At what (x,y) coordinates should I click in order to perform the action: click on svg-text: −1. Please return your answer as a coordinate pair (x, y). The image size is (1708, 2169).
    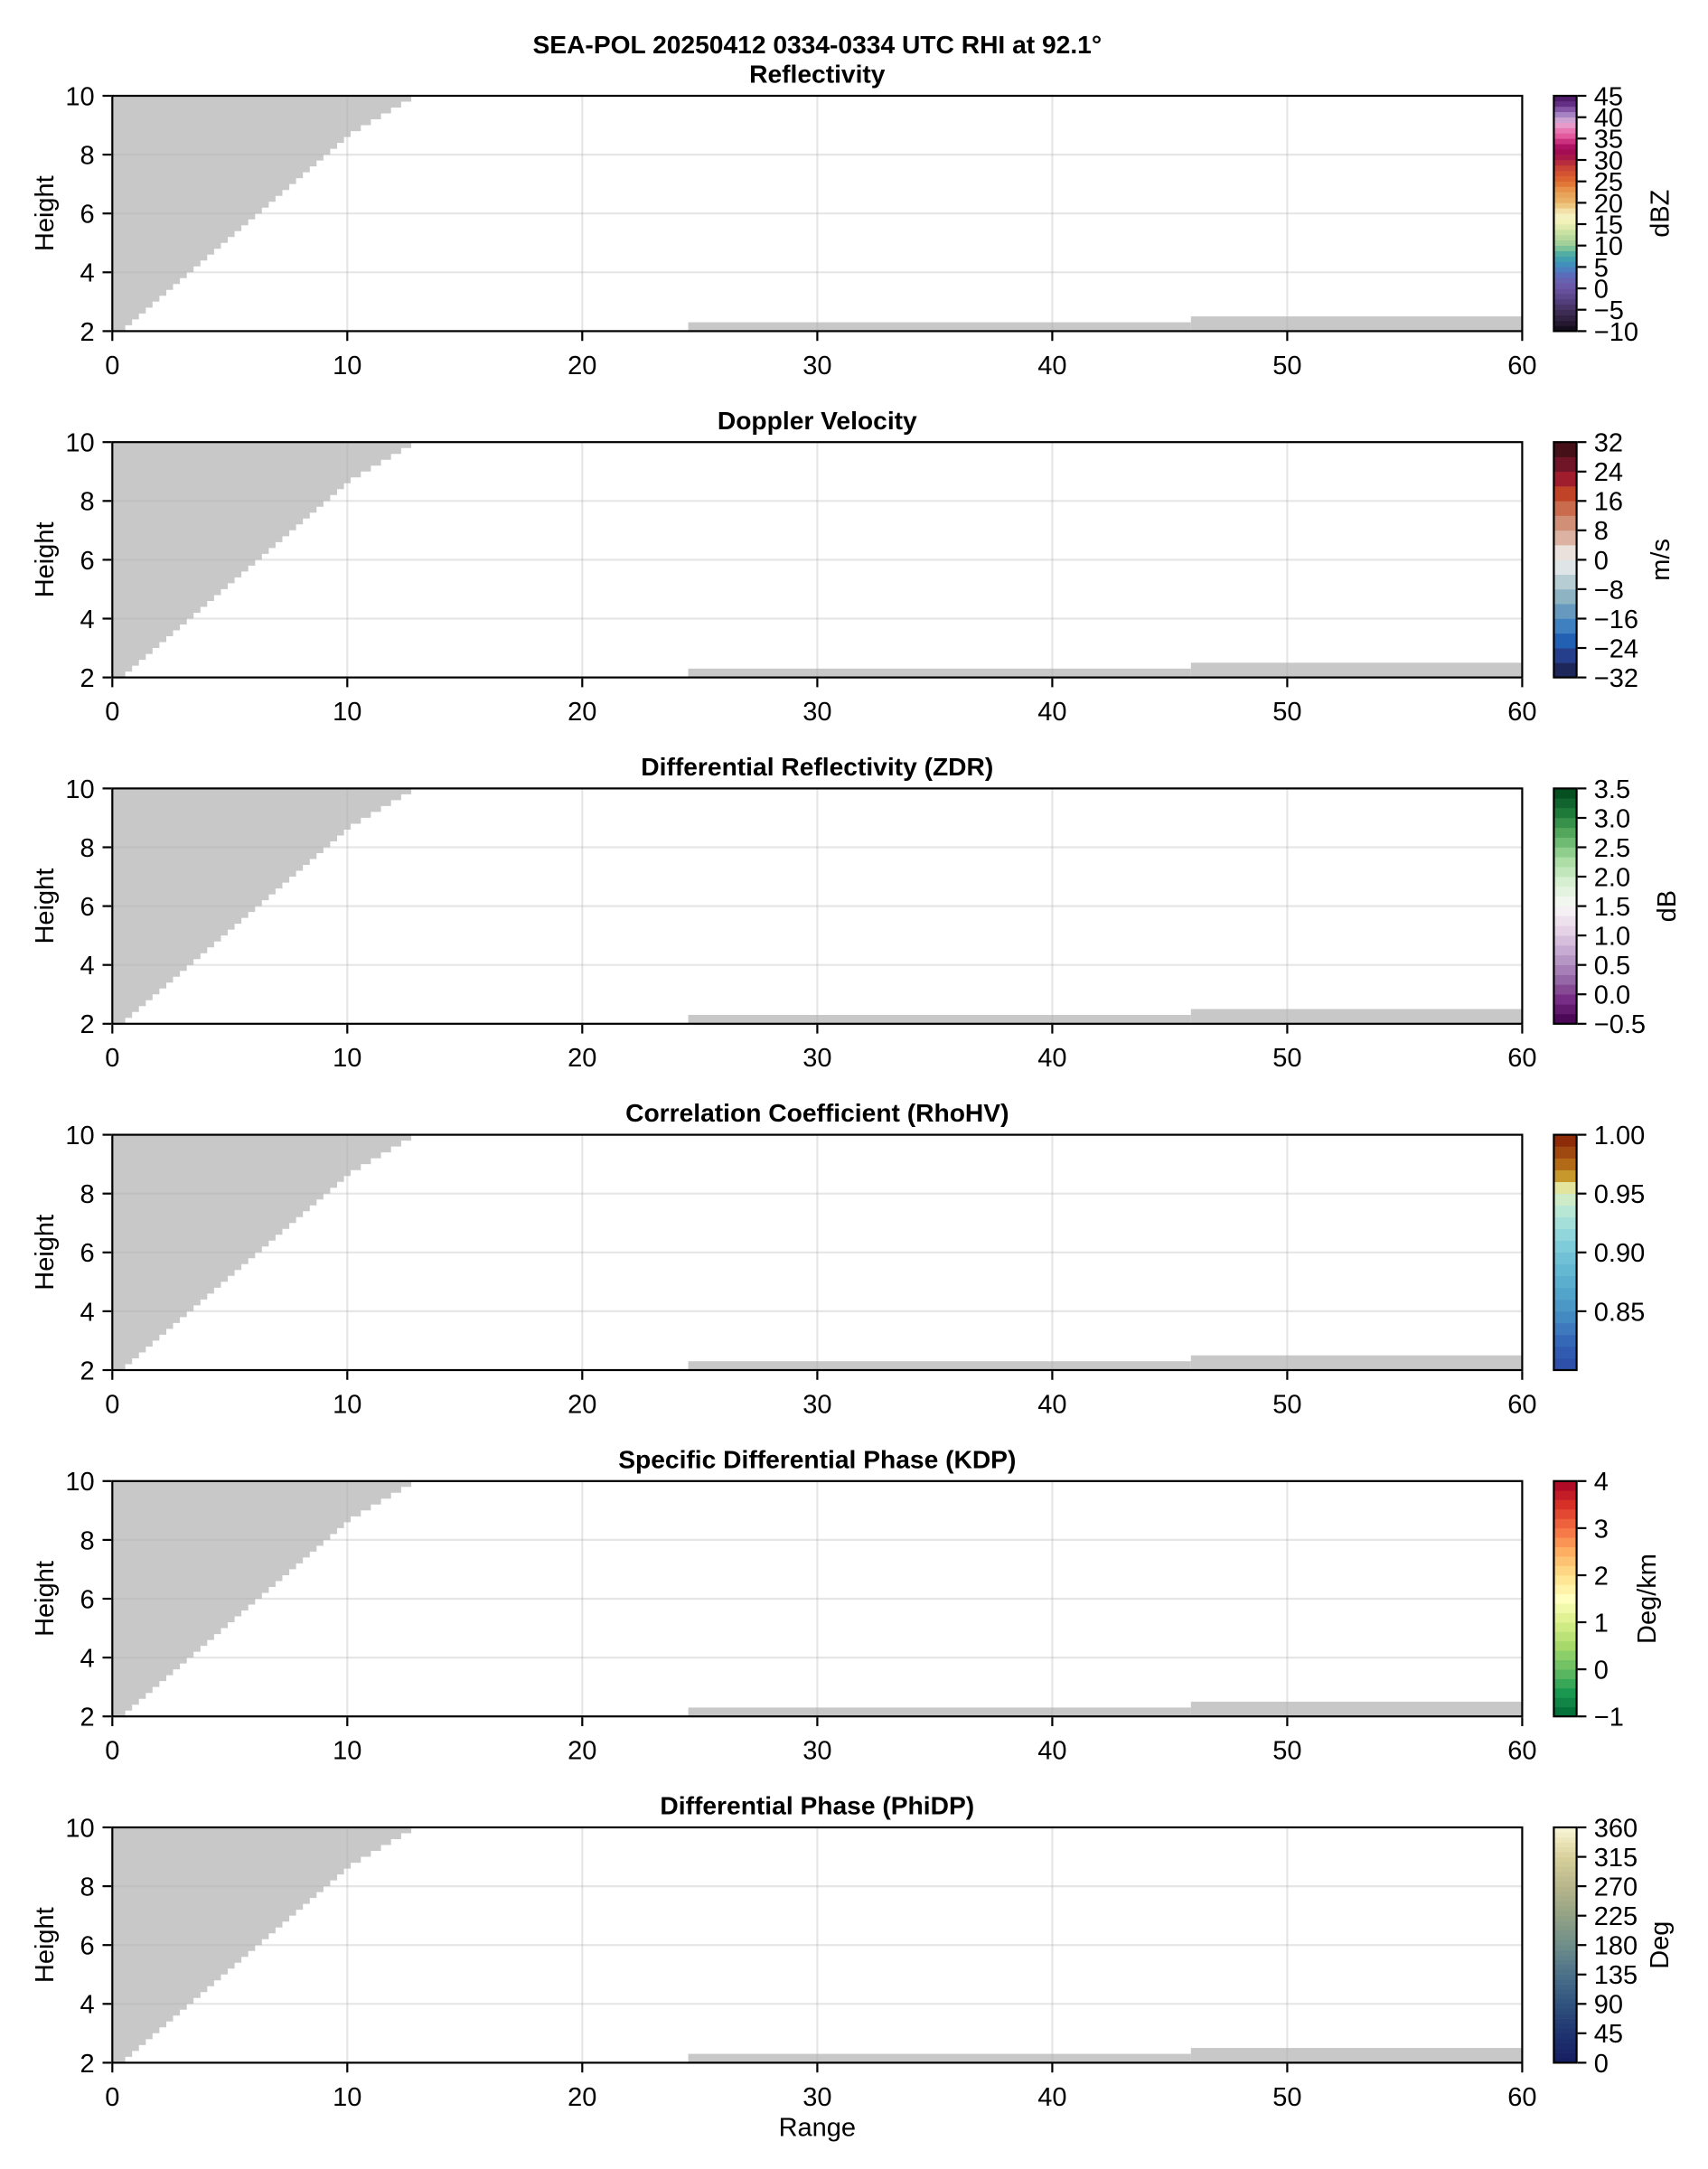
    Looking at the image, I should click on (1609, 1718).